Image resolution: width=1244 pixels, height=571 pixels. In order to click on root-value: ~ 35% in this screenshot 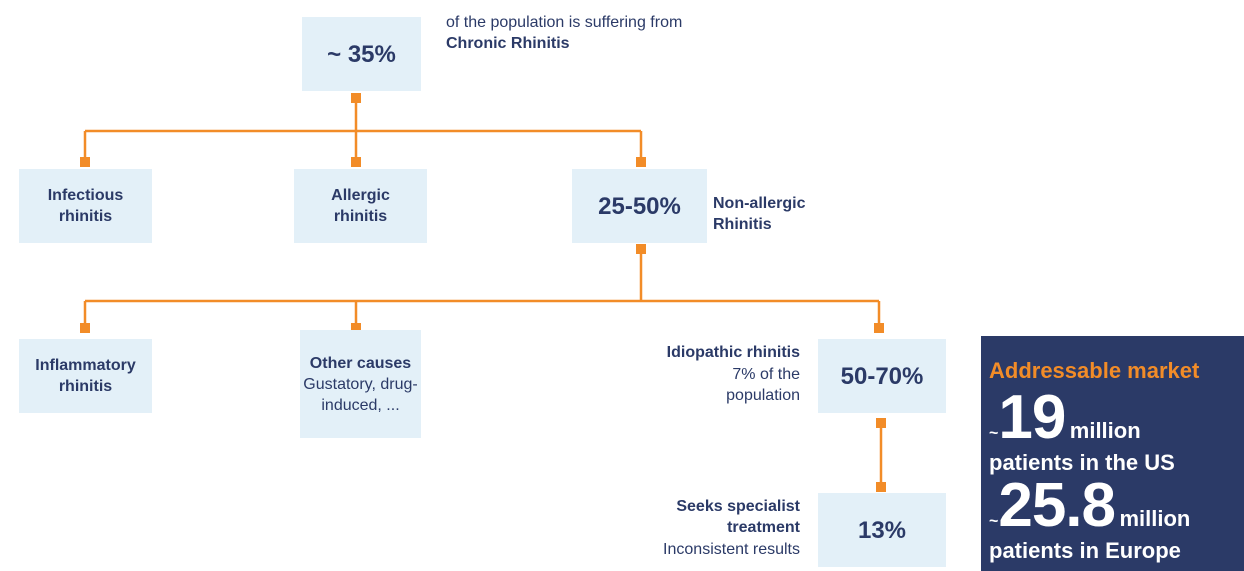, I will do `click(361, 54)`.